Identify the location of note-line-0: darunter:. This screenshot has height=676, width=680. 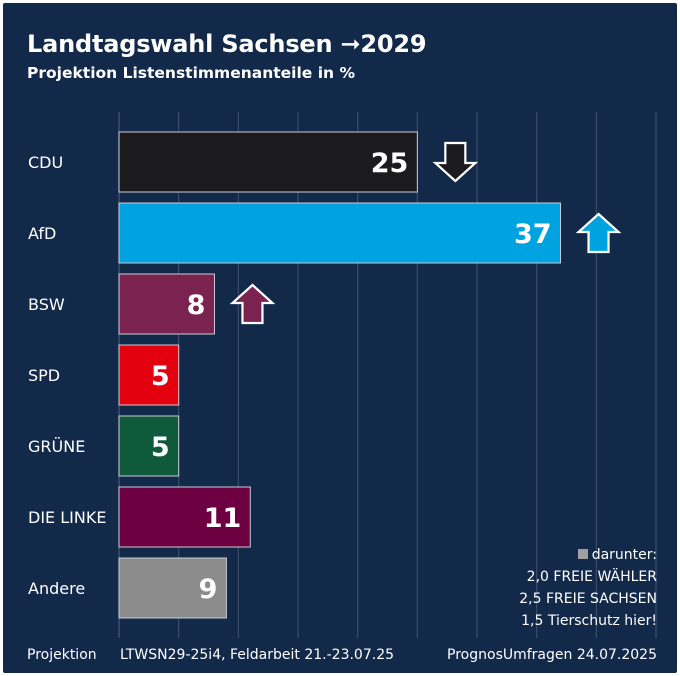
(588, 555).